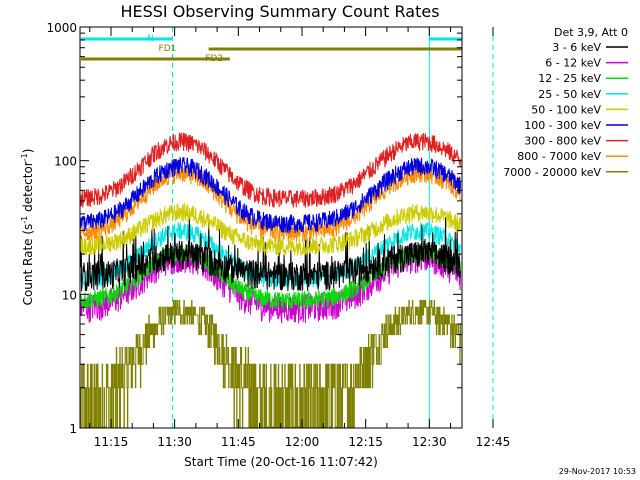 This screenshot has height=480, width=640. I want to click on flag-n: N, so click(150, 39).